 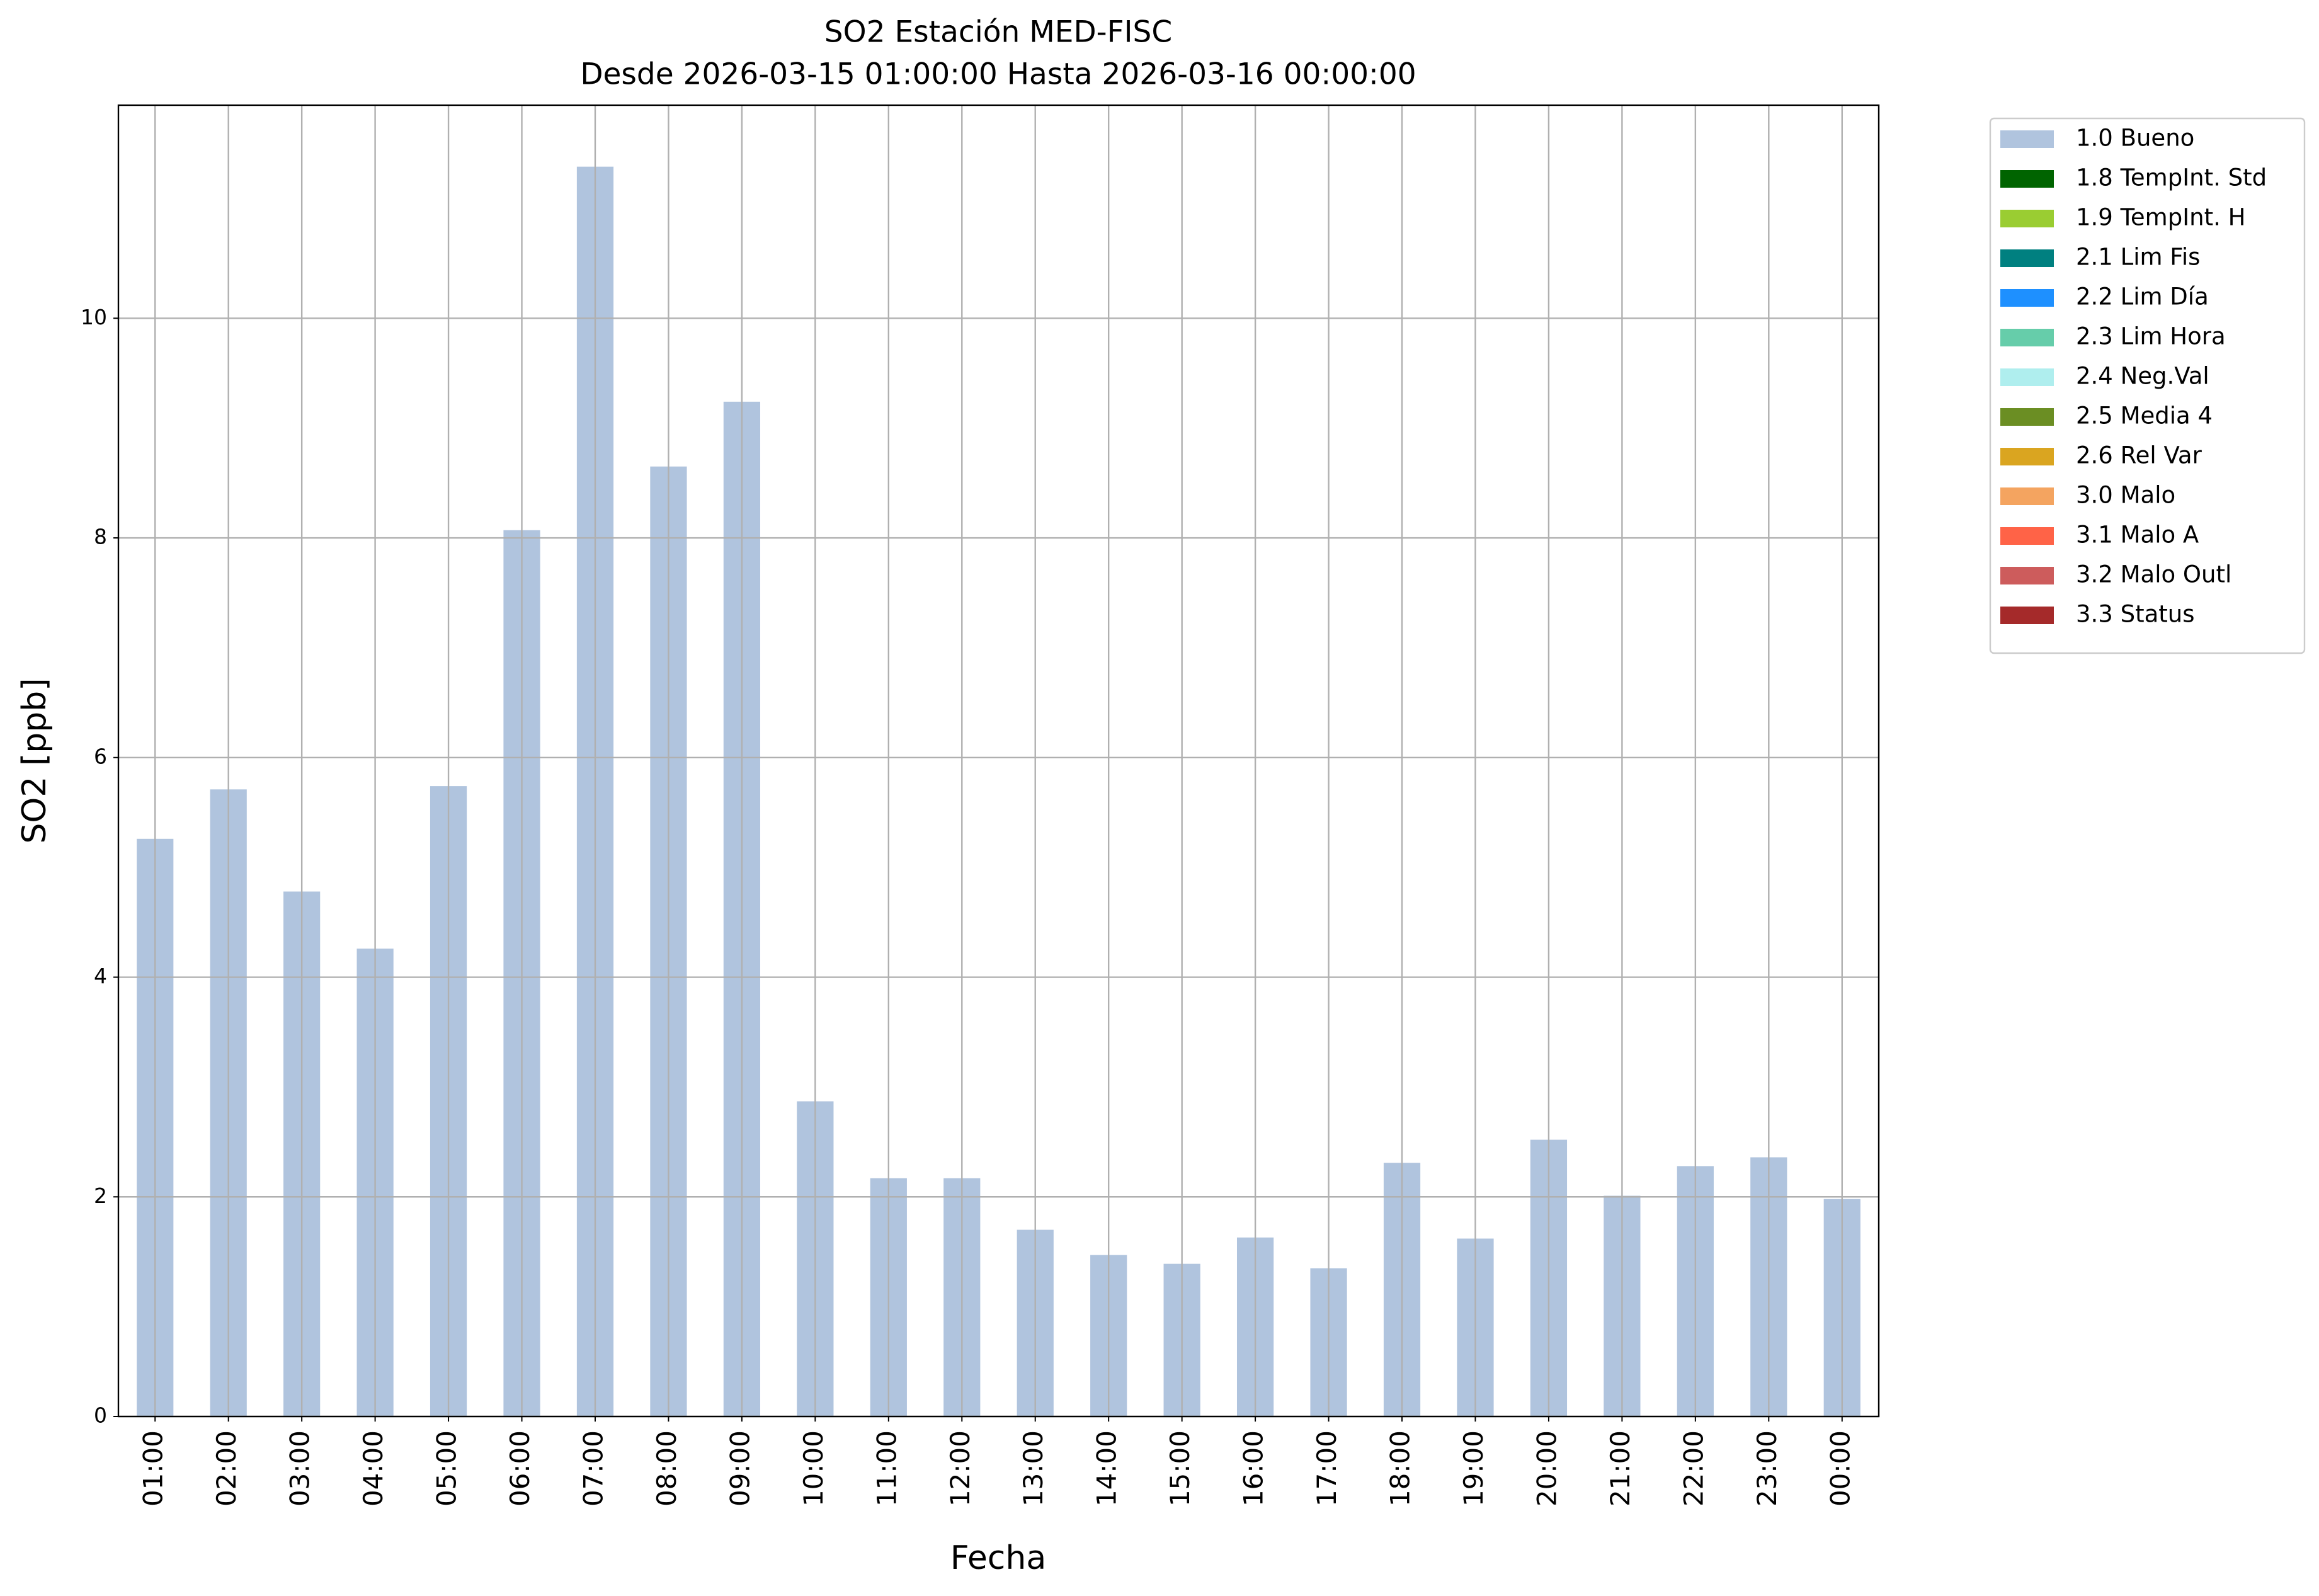 I want to click on x-tick-label: 02:00, so click(x=226, y=1468).